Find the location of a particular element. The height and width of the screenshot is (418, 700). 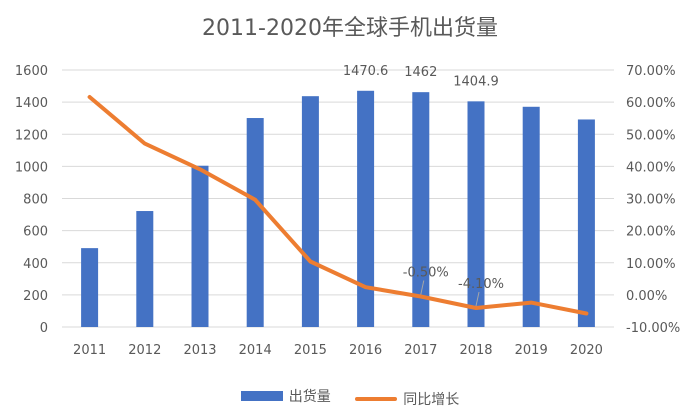

y-left-tick-label: 1400 is located at coordinates (31, 103).